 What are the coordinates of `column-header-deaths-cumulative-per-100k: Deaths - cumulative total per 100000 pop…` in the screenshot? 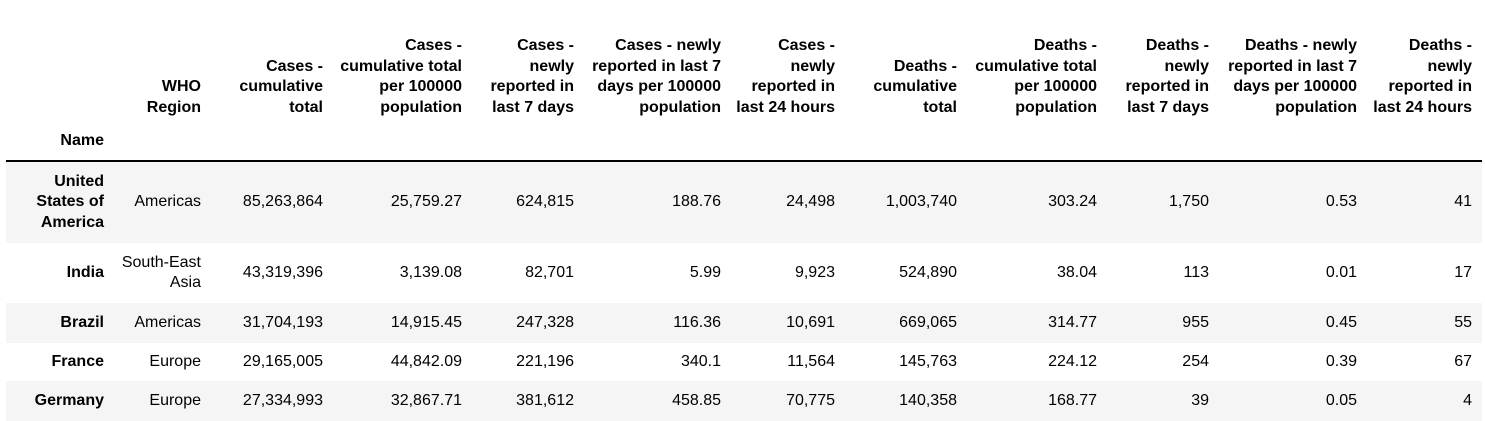 It's located at (1036, 76).